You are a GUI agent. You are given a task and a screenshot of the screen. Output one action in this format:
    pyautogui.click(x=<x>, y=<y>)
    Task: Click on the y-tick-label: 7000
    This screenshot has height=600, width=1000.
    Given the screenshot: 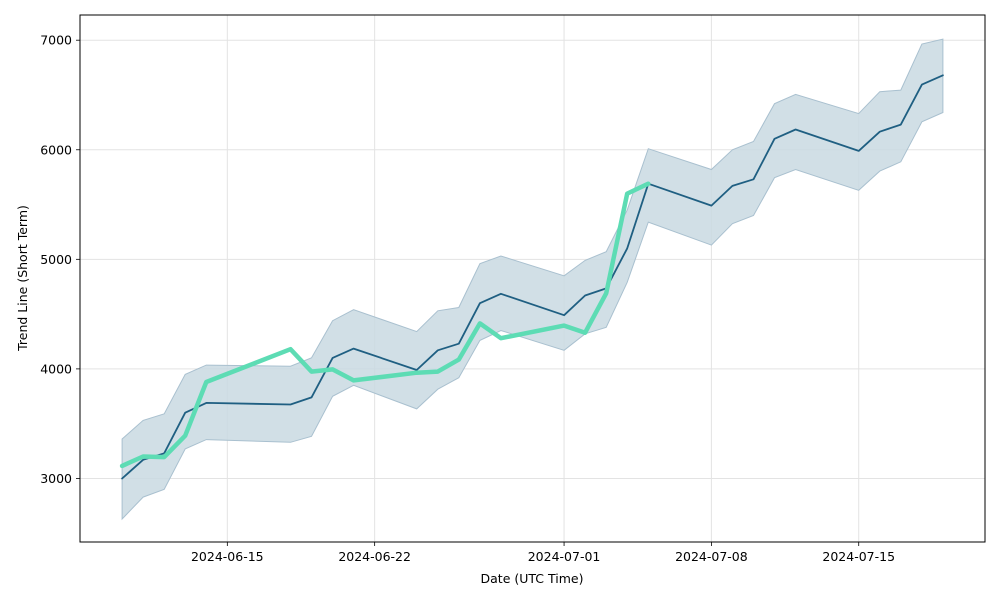 What is the action you would take?
    pyautogui.click(x=56, y=40)
    